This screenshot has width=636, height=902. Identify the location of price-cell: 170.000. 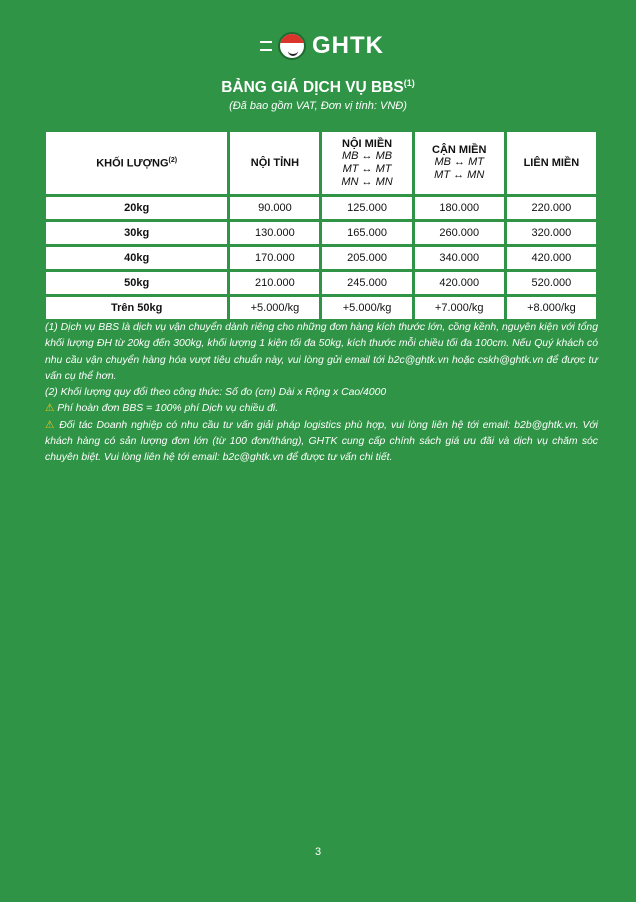
(275, 258).